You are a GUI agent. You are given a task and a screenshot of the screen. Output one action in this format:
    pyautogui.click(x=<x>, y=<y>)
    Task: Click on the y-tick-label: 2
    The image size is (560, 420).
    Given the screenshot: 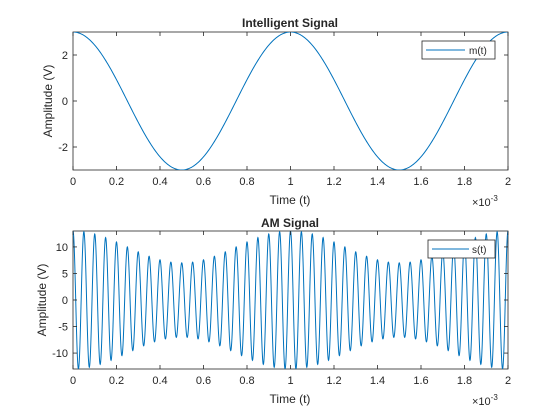 What is the action you would take?
    pyautogui.click(x=65, y=56)
    